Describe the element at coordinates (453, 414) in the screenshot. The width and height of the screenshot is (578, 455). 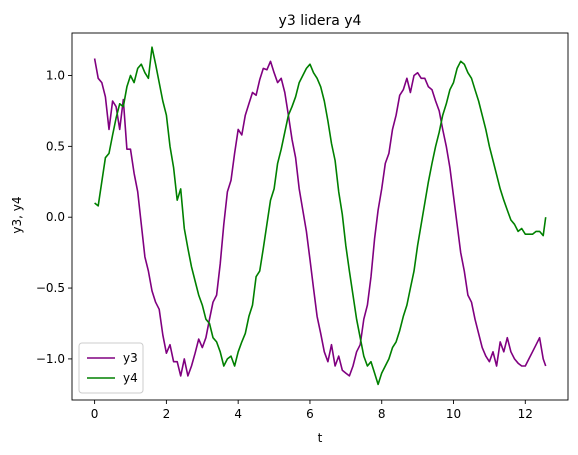
I see `x-tick-label: 10` at that location.